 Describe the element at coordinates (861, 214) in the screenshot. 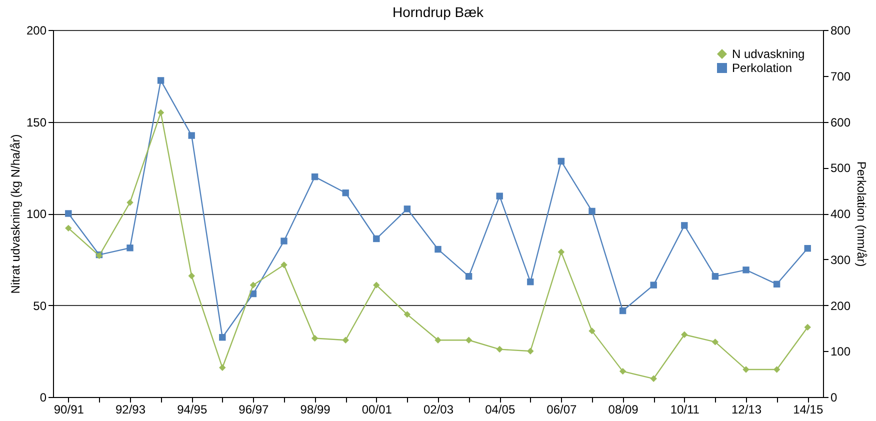

I see `y2-axis-title: Perkolation (mm/år)` at that location.